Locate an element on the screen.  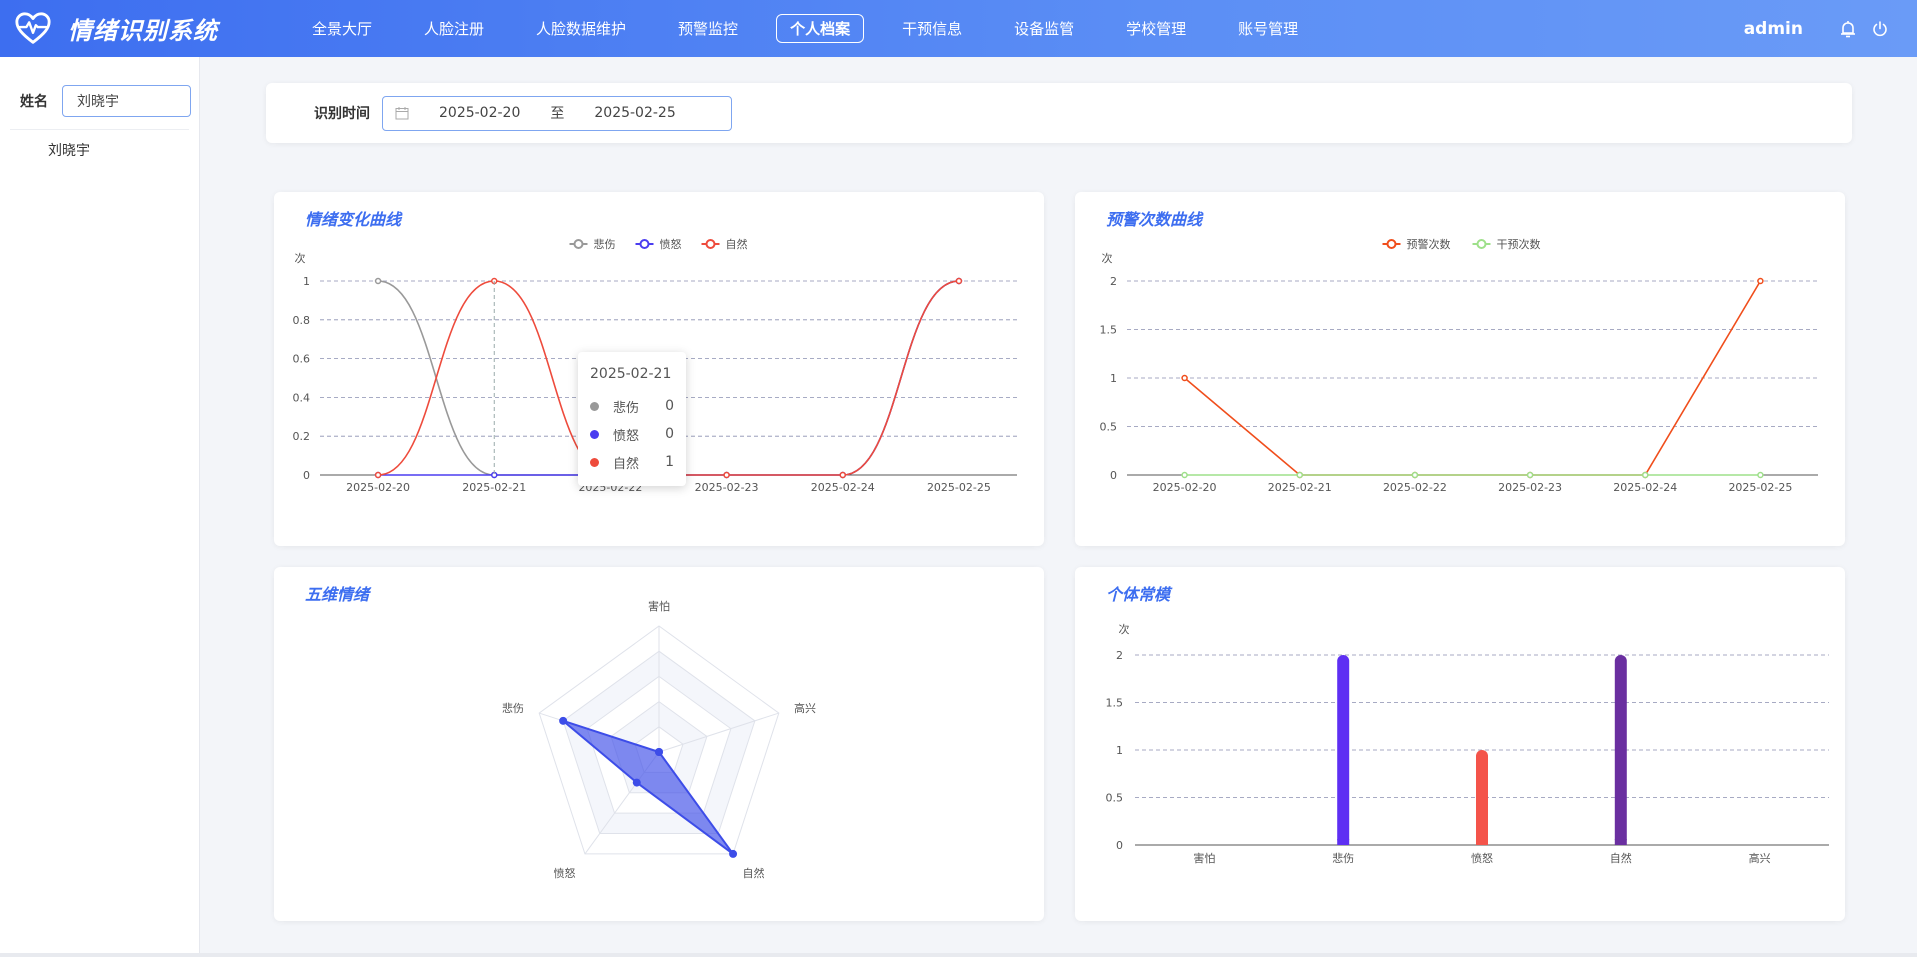
legend-label: 预警次数 is located at coordinates (1429, 244).